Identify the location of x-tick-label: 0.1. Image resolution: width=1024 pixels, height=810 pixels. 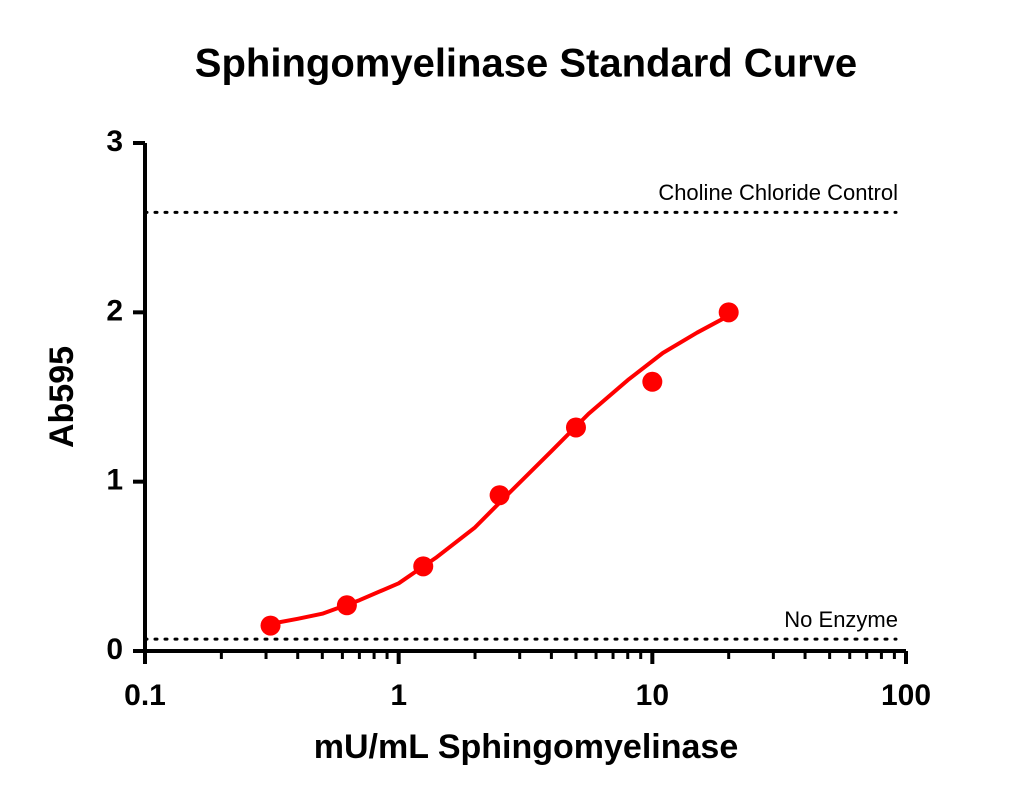
(145, 695).